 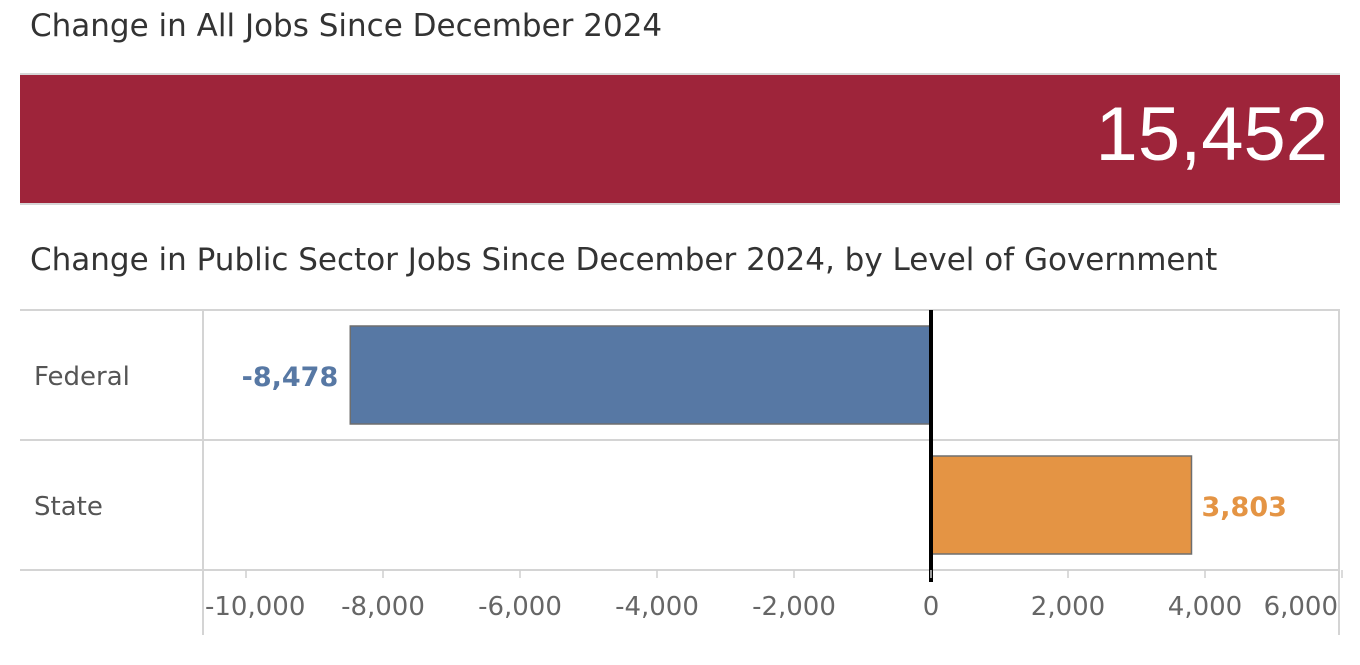 What do you see at coordinates (68, 507) in the screenshot?
I see `category-label: State` at bounding box center [68, 507].